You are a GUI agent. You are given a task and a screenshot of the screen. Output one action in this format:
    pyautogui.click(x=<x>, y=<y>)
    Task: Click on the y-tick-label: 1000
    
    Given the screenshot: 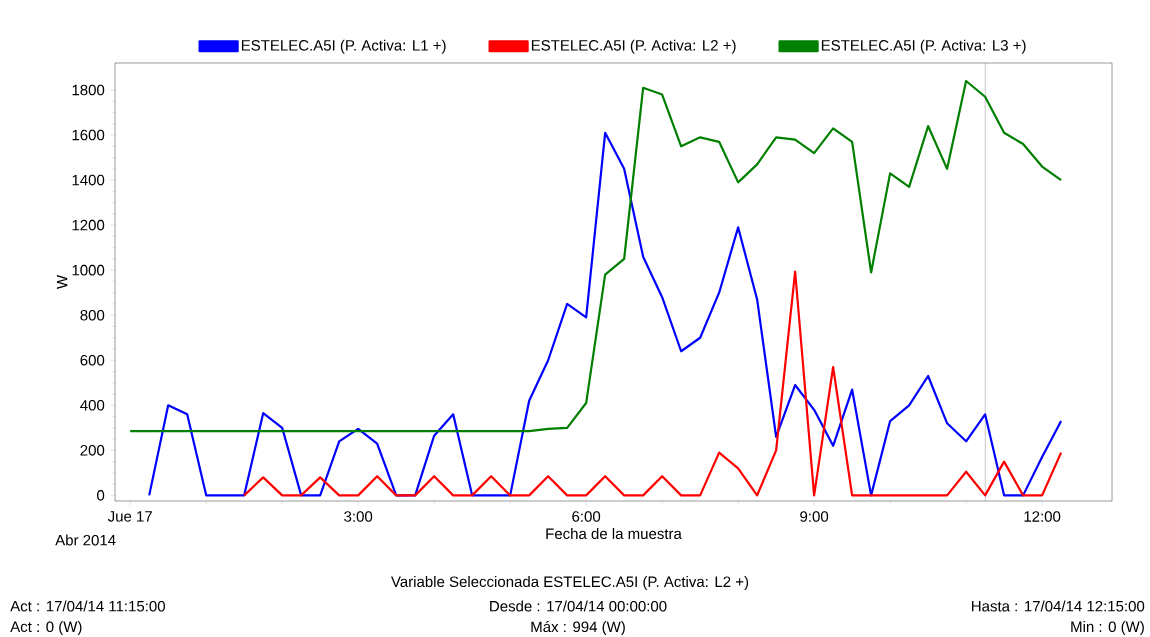 What is the action you would take?
    pyautogui.click(x=88, y=270)
    